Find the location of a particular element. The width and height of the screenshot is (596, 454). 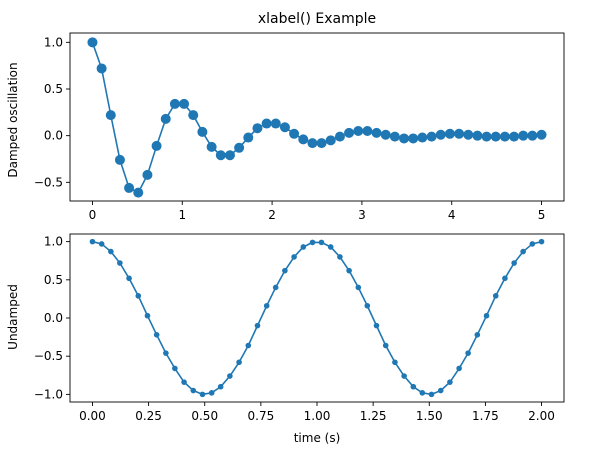

x-tick-label: 0.75 is located at coordinates (261, 416).